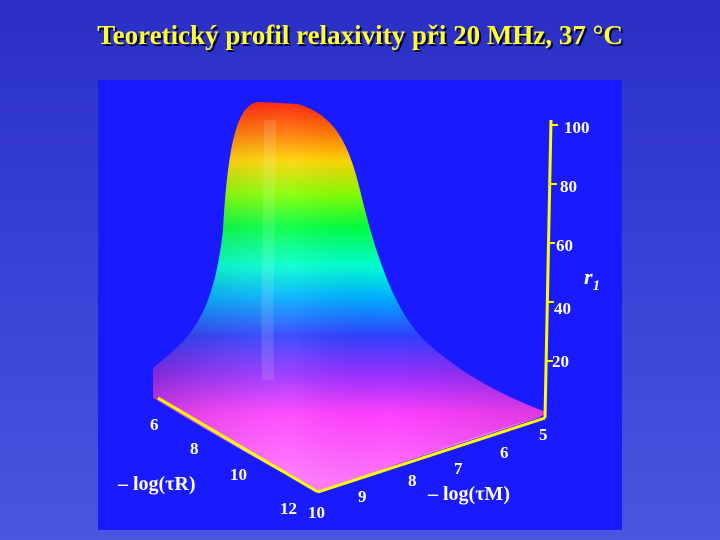 The height and width of the screenshot is (540, 720). What do you see at coordinates (543, 434) in the screenshot?
I see `y-tick-5: 5` at bounding box center [543, 434].